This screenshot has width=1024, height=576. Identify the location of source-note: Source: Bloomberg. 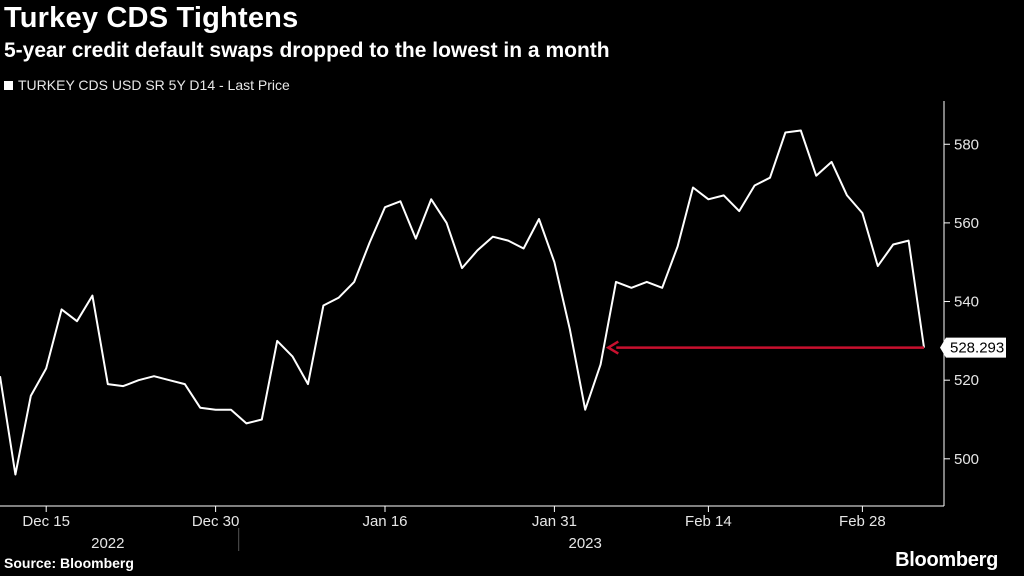
(69, 563).